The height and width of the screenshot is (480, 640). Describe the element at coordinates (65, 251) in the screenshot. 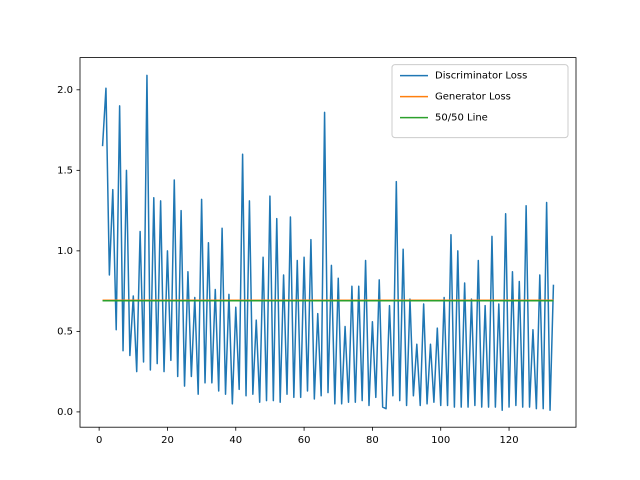

I see `y-tick-label: 1.0` at that location.